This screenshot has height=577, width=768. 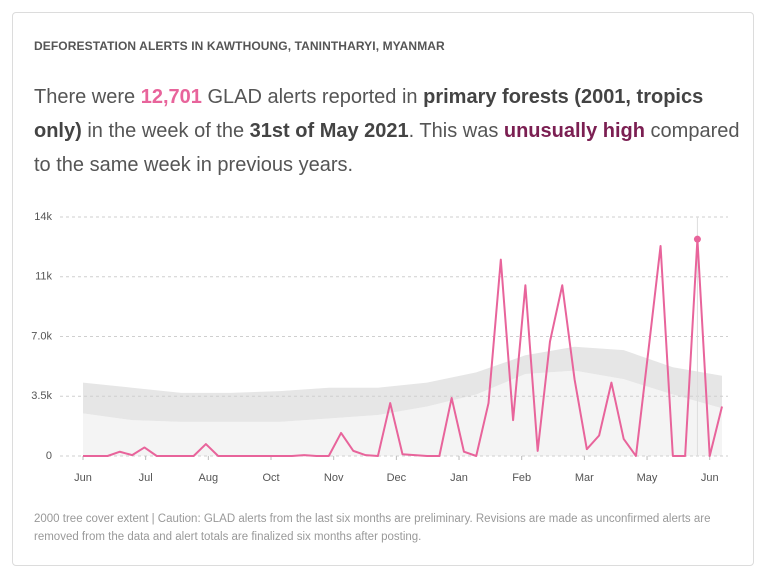 What do you see at coordinates (459, 478) in the screenshot?
I see `x-tick-label: Jan` at bounding box center [459, 478].